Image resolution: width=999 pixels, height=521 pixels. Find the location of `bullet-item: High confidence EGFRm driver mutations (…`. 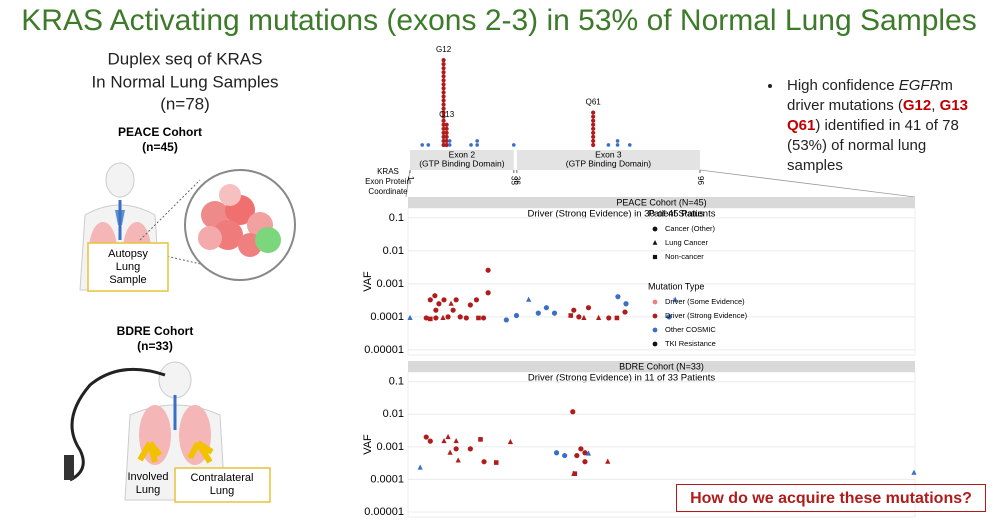

bullet-item: High confidence EGFRm driver mutations (… is located at coordinates (880, 126).